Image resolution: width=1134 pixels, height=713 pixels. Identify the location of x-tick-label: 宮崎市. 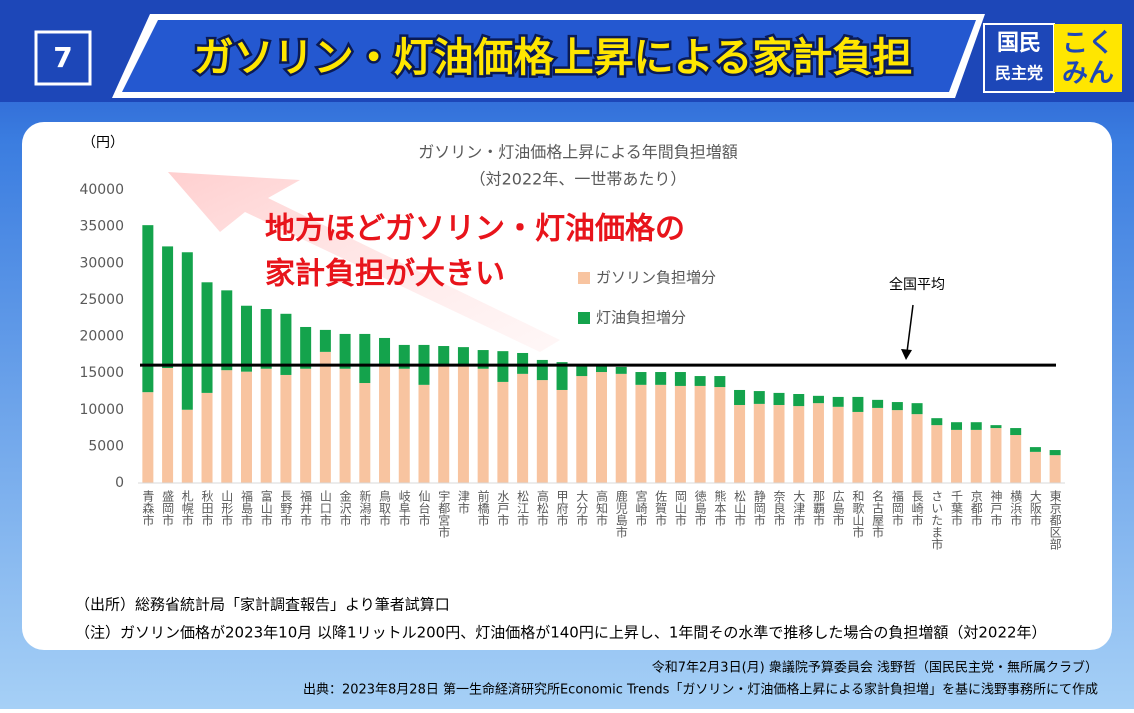
(641, 507).